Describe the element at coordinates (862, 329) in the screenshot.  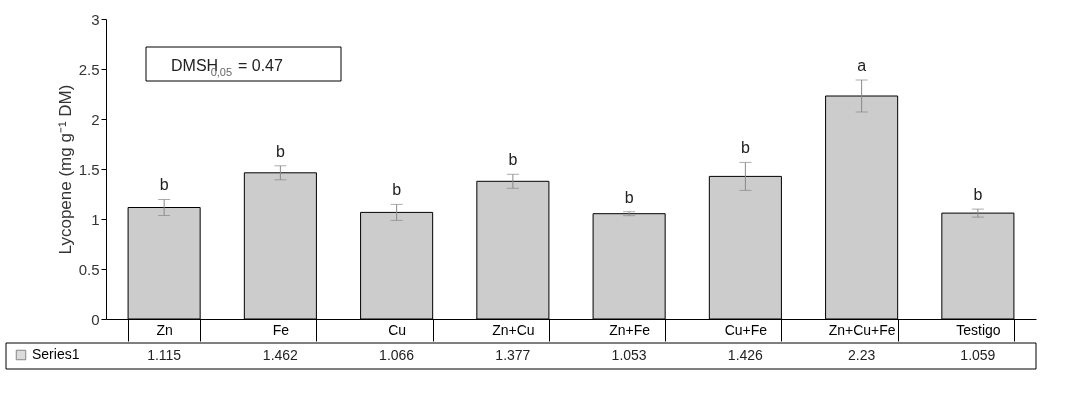
I see `x-tick-label: Zn+Cu+Fe` at that location.